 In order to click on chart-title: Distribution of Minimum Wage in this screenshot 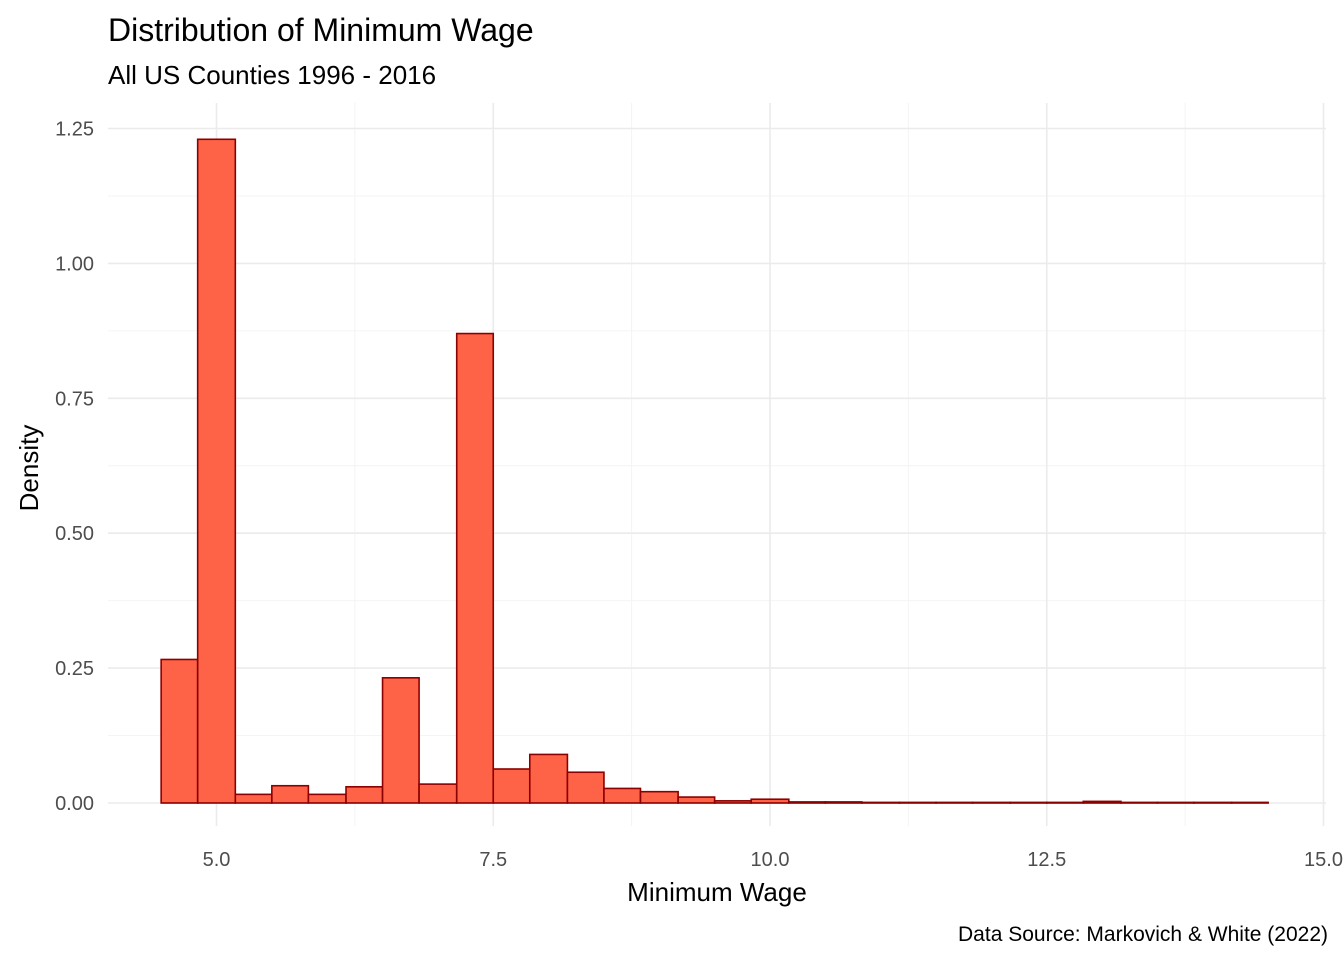, I will do `click(321, 30)`.